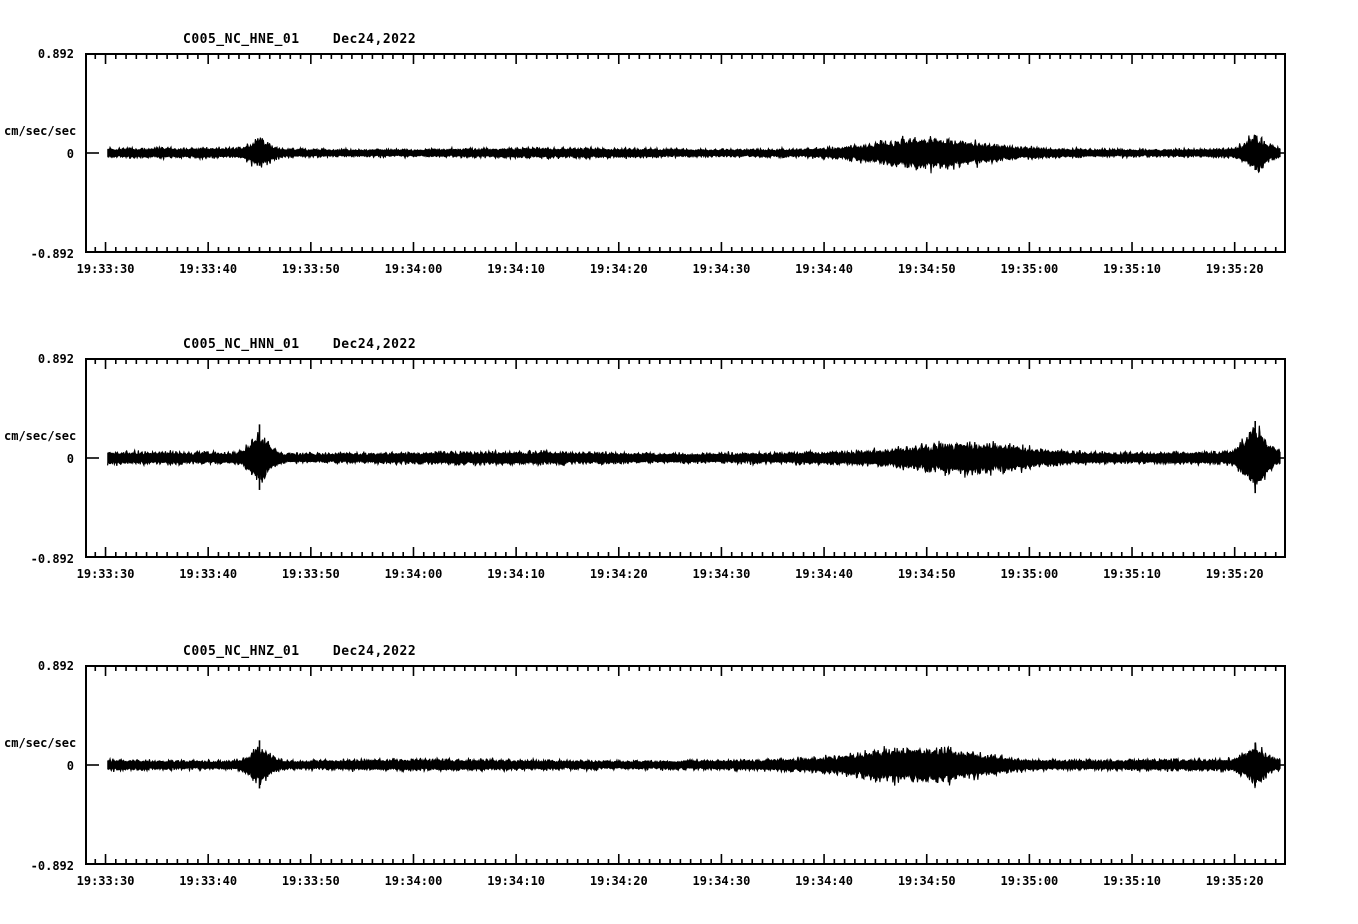 The image size is (1358, 924). What do you see at coordinates (300, 651) in the screenshot?
I see `panel-title: C005_NC_HNZ_01 Dec24,2022` at bounding box center [300, 651].